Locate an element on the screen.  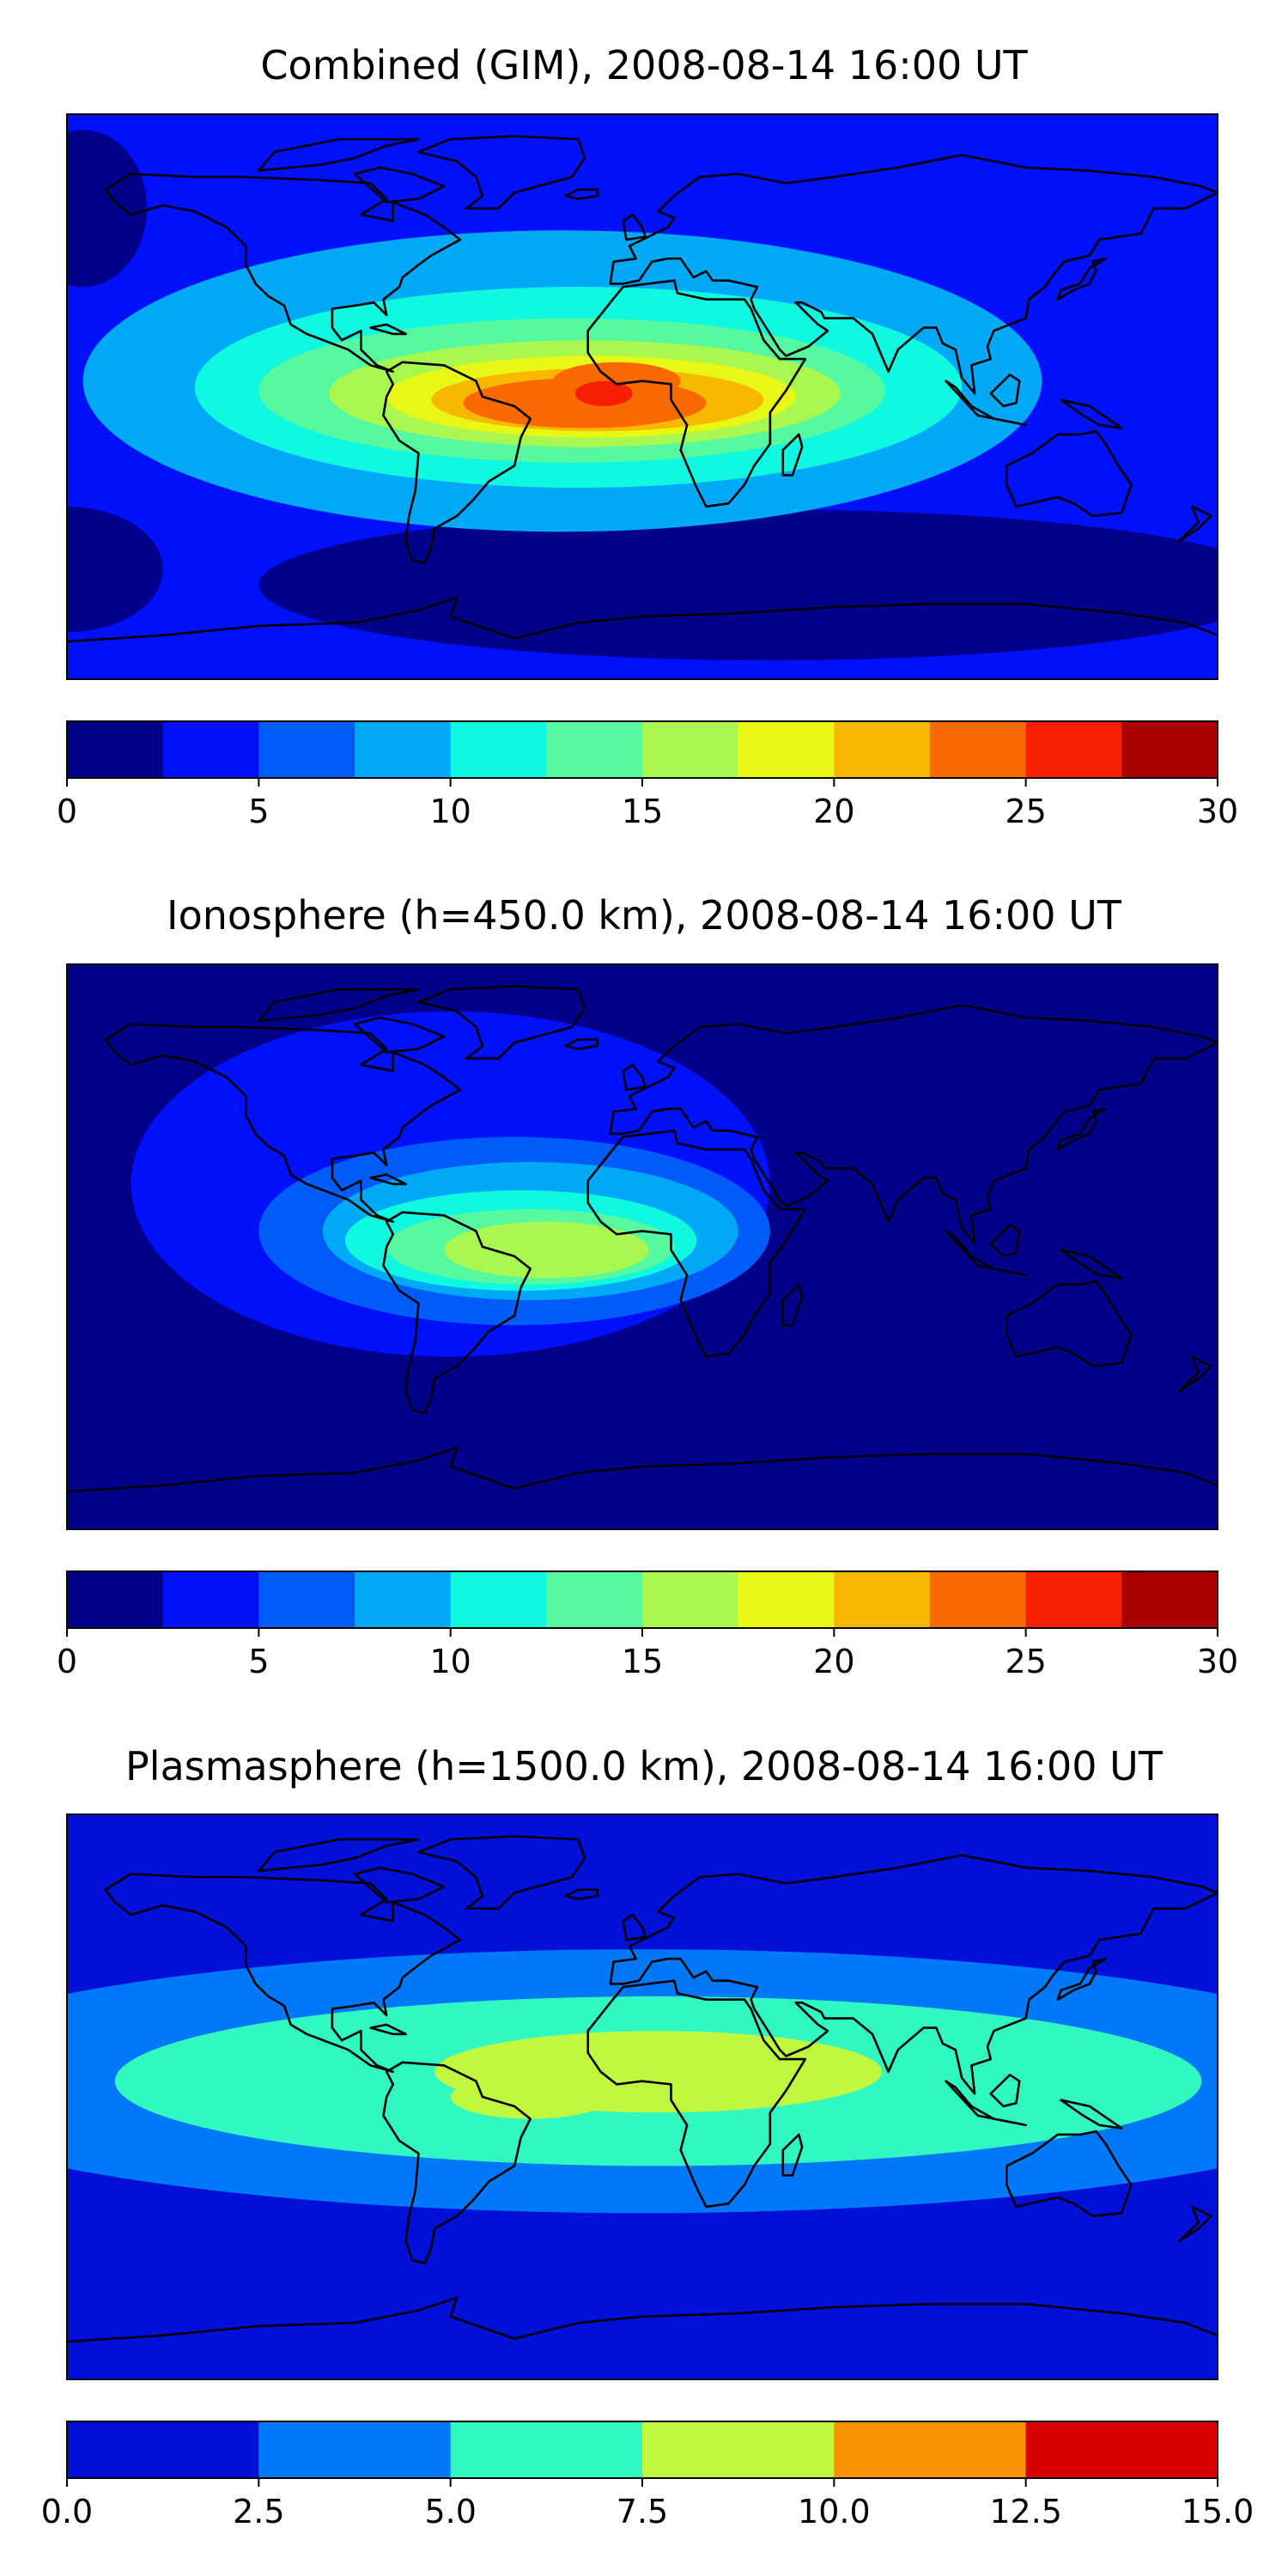
colorbar-tick-label: 2.5 is located at coordinates (258, 2511).